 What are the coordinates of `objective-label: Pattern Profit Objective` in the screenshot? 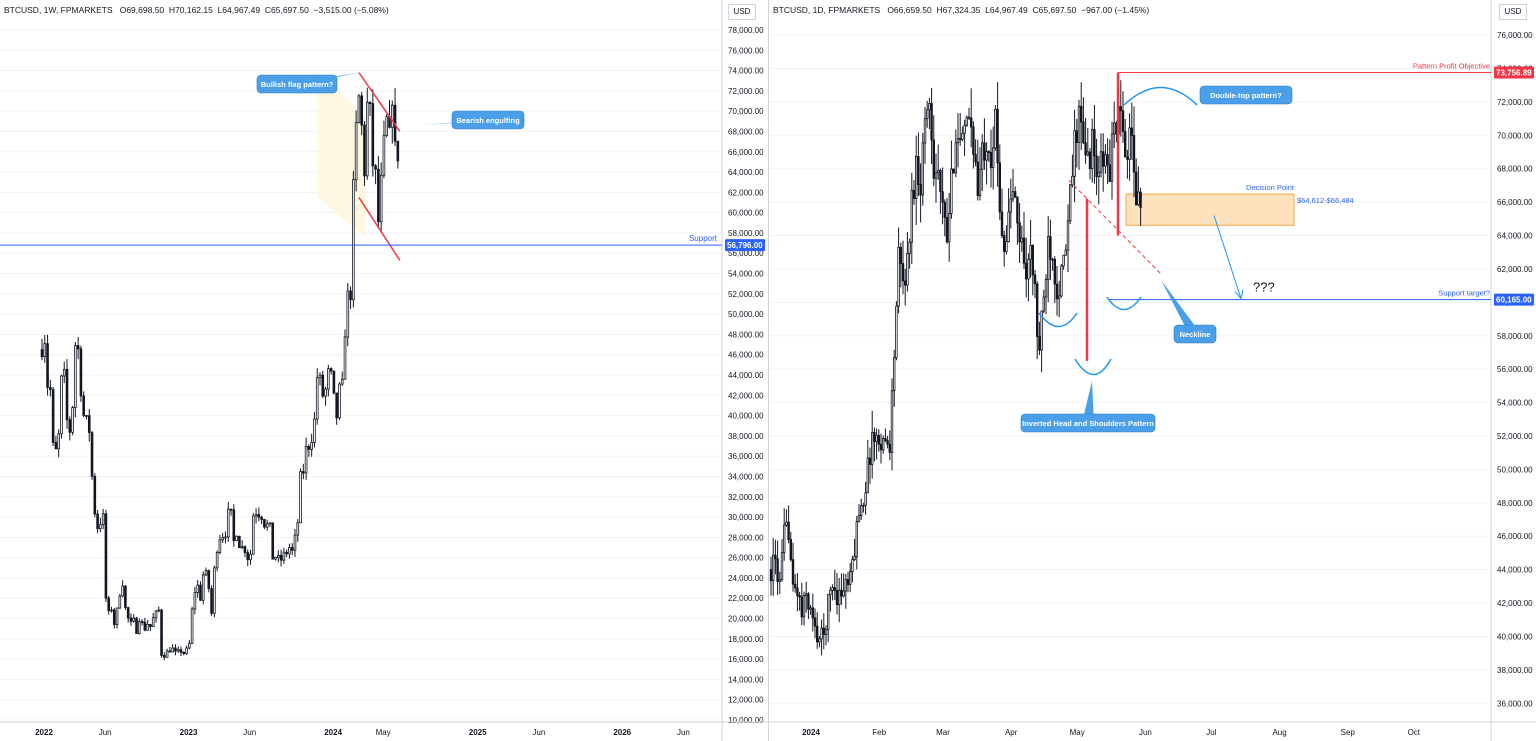 It's located at (1451, 66).